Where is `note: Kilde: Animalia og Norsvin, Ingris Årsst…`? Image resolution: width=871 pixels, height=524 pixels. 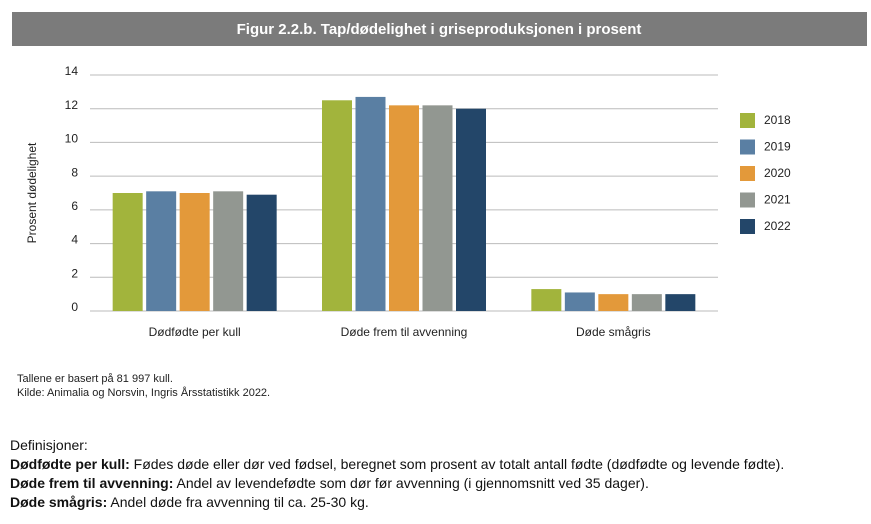 note: Kilde: Animalia og Norsvin, Ingris Årsst… is located at coordinates (144, 393).